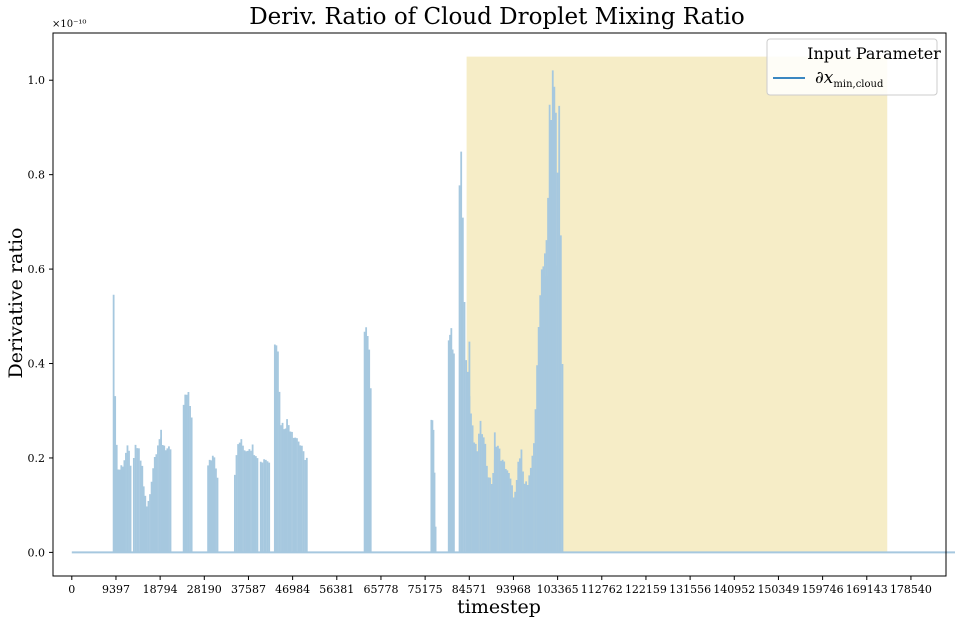  Describe the element at coordinates (37, 364) in the screenshot. I see `y-tick-label: 0.4` at that location.